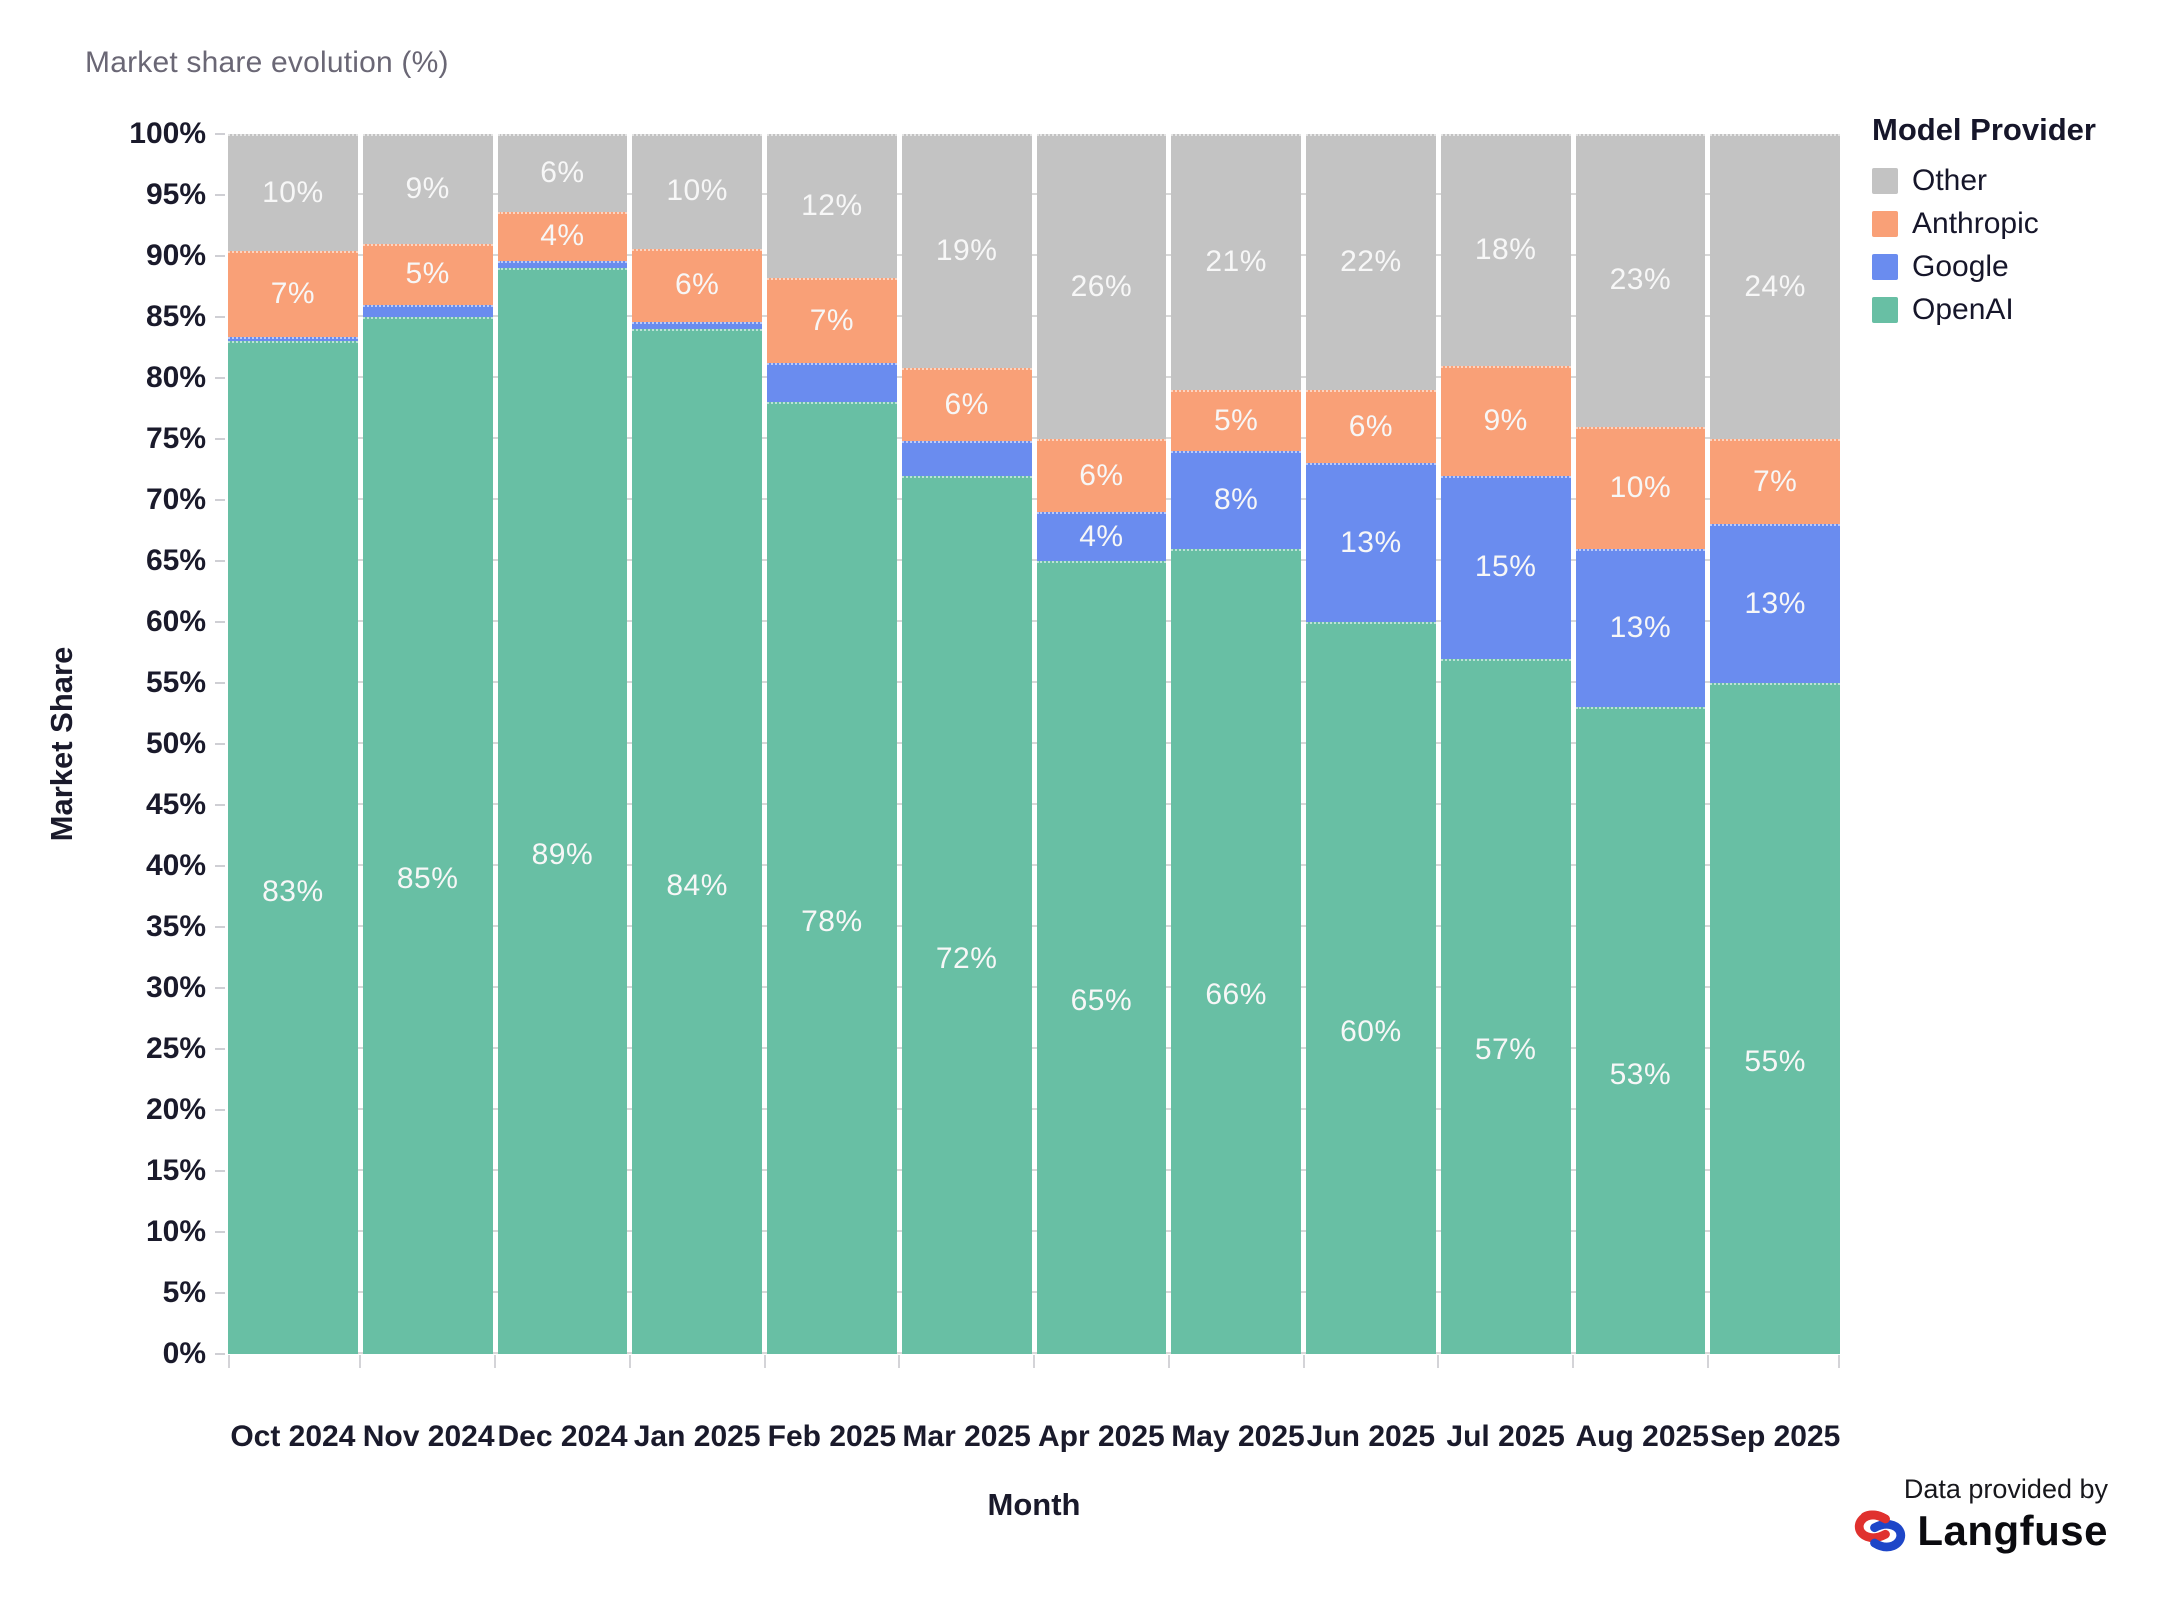 This screenshot has height=1600, width=2160. I want to click on bar-oct-2024: 10% 7% 83%, so click(293, 744).